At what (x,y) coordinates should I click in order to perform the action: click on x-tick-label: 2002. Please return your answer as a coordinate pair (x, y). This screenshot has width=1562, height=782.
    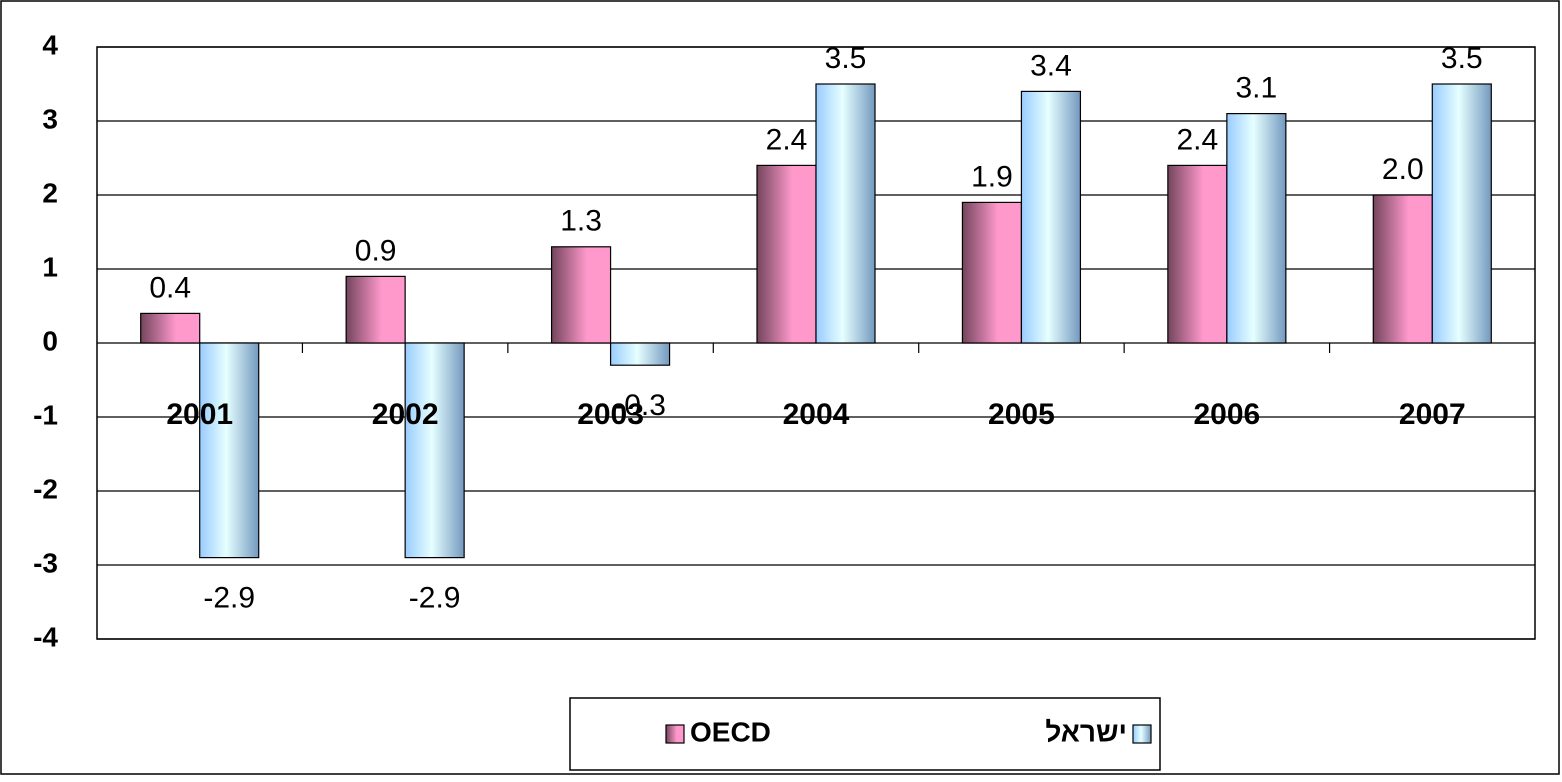
    Looking at the image, I should click on (405, 414).